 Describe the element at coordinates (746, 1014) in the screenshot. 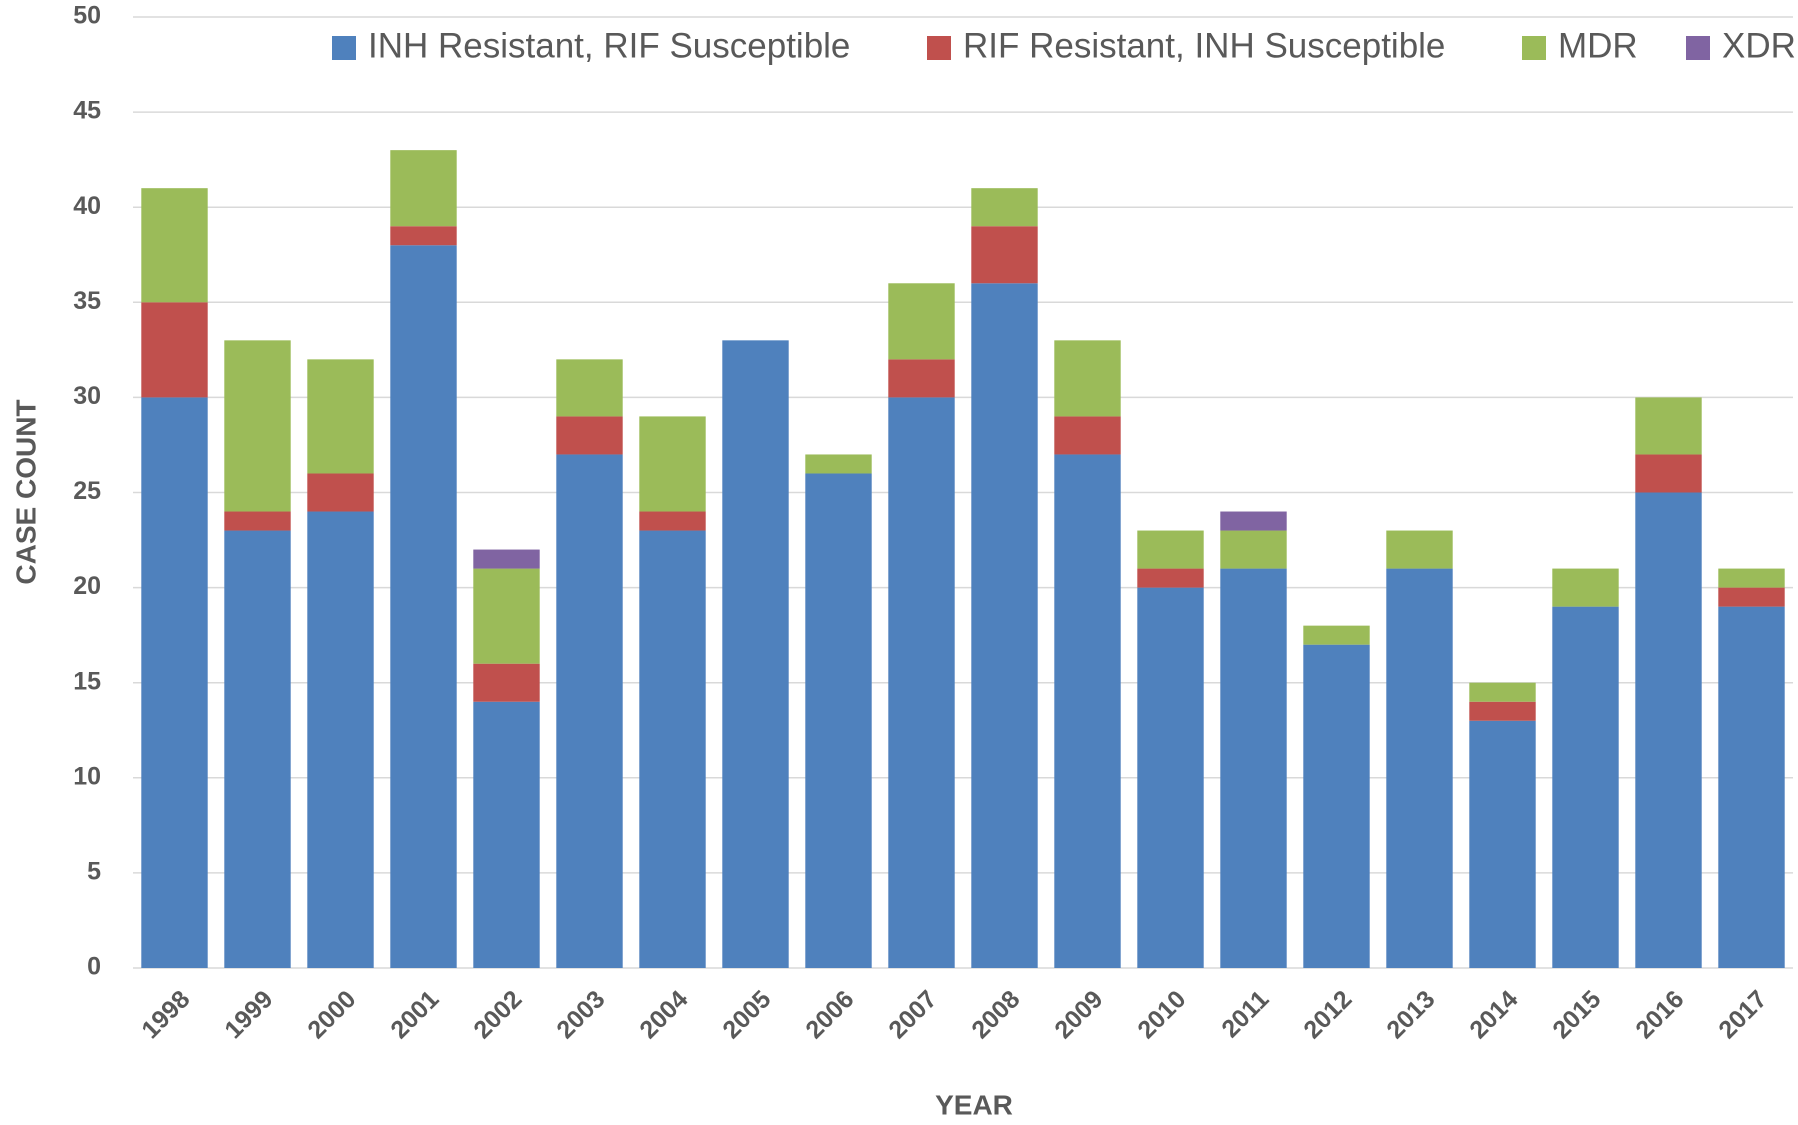

I see `x-tick-label: 2005` at that location.